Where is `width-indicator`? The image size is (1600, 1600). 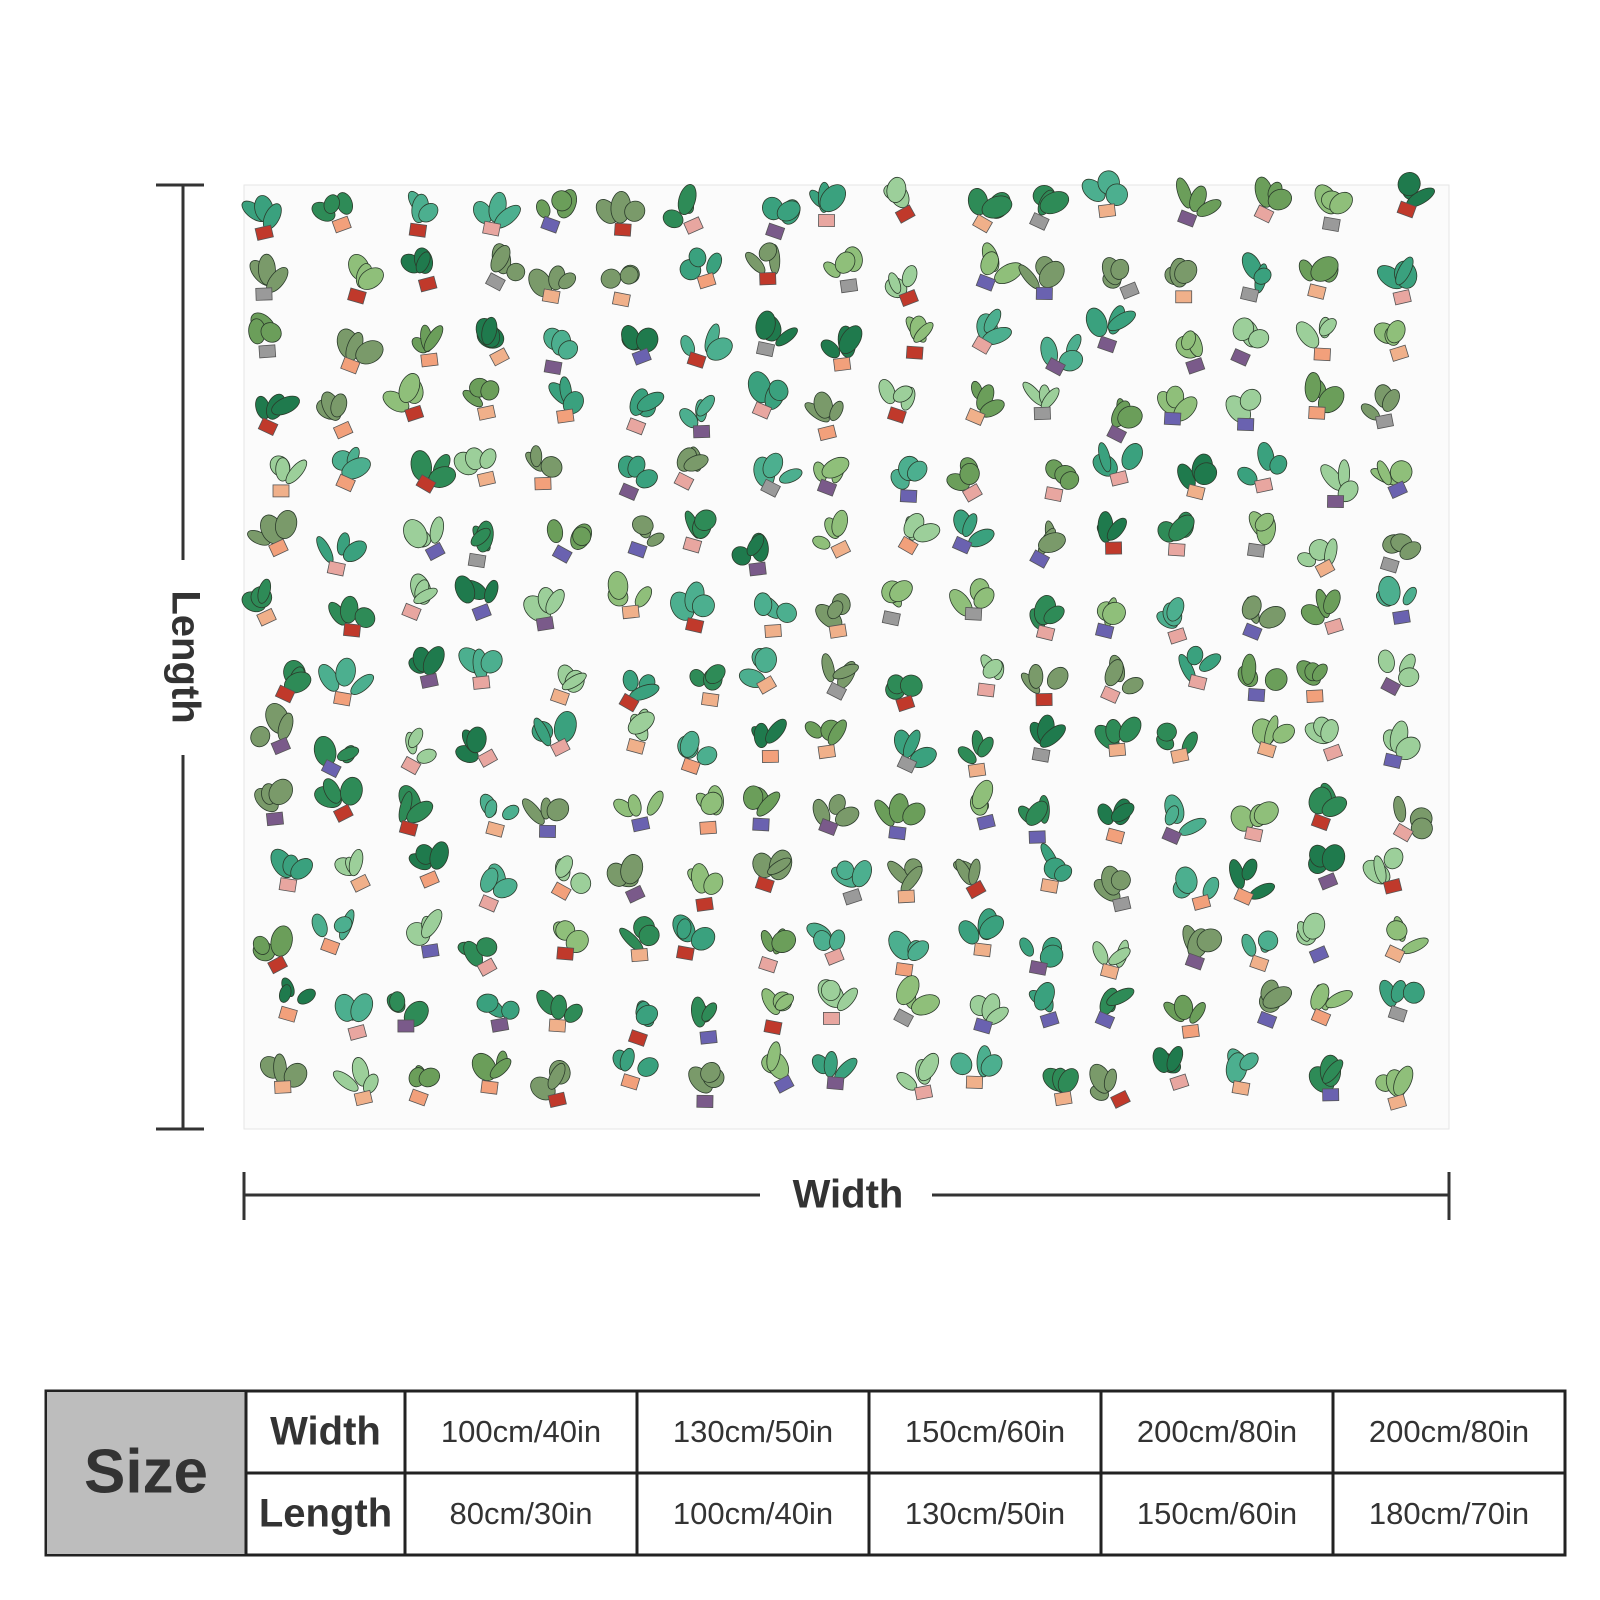
width-indicator is located at coordinates (846, 1196).